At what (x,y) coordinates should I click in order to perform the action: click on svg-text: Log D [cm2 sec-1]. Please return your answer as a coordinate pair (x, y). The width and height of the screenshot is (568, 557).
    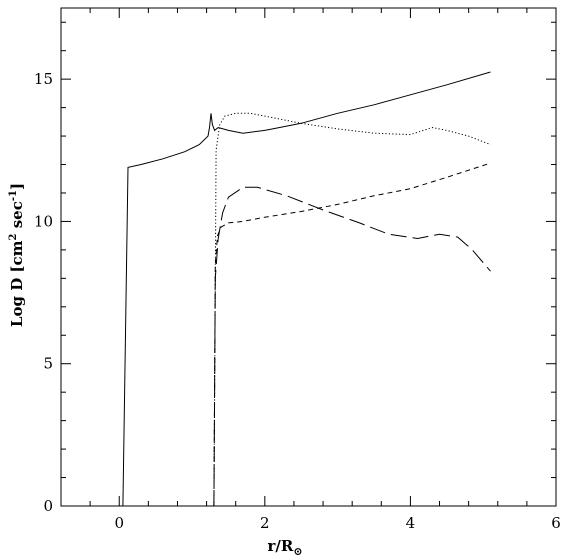
    Looking at the image, I should click on (17, 255).